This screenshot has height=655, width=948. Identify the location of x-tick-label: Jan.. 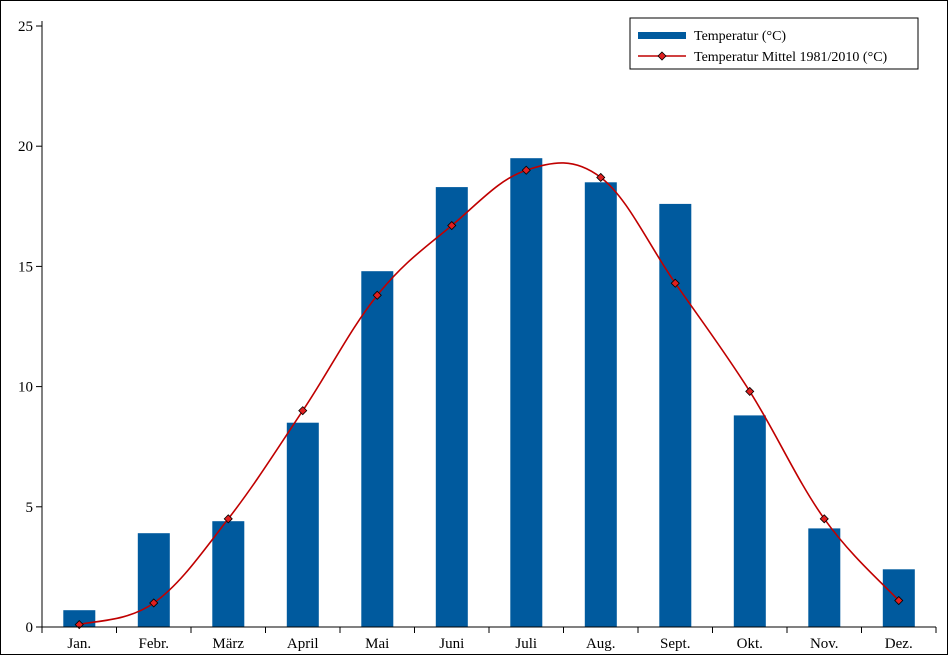
(79, 644).